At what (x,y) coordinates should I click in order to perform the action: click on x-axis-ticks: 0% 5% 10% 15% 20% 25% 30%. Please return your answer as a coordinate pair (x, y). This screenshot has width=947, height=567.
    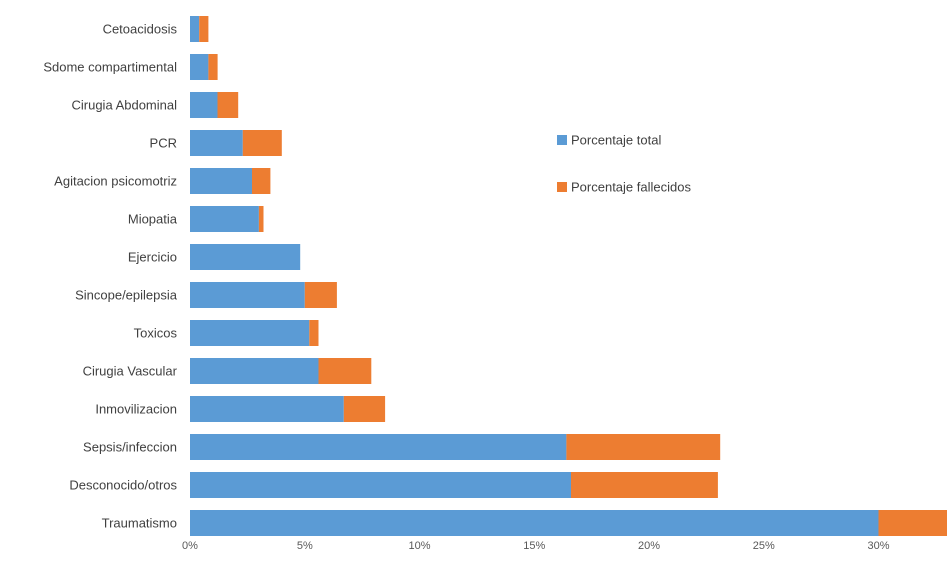
    Looking at the image, I should click on (536, 546).